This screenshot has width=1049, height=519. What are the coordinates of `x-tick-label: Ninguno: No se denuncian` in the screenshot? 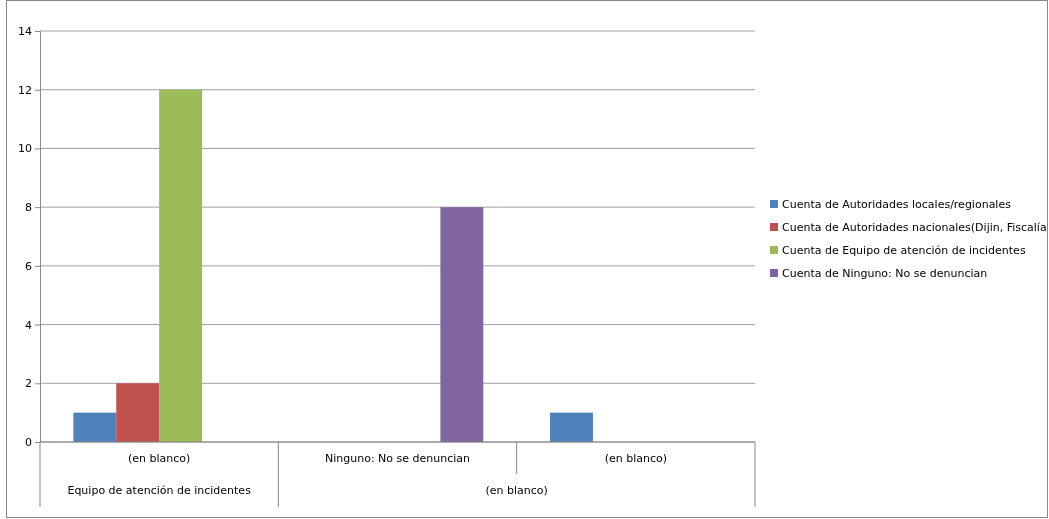 It's located at (397, 458).